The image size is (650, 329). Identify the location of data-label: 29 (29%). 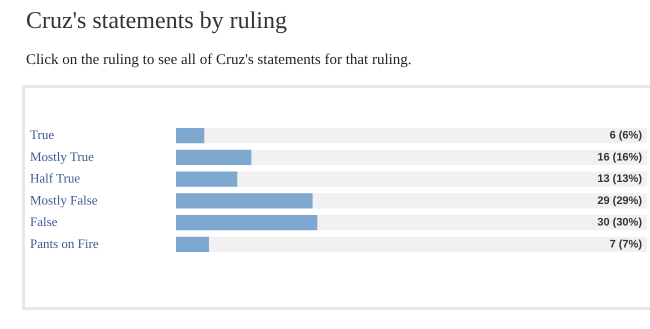
(619, 200).